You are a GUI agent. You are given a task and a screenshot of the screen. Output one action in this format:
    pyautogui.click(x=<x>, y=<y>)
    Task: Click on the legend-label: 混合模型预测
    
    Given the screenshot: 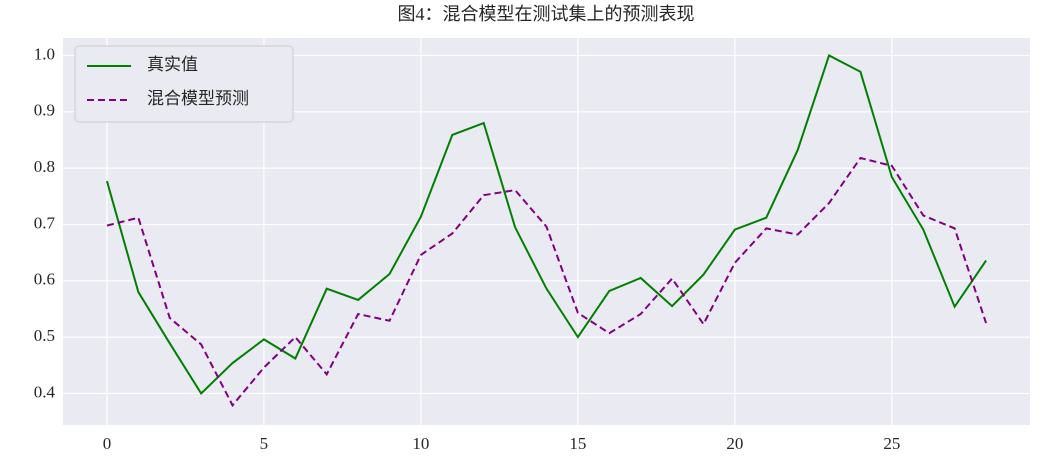 What is the action you would take?
    pyautogui.click(x=198, y=98)
    